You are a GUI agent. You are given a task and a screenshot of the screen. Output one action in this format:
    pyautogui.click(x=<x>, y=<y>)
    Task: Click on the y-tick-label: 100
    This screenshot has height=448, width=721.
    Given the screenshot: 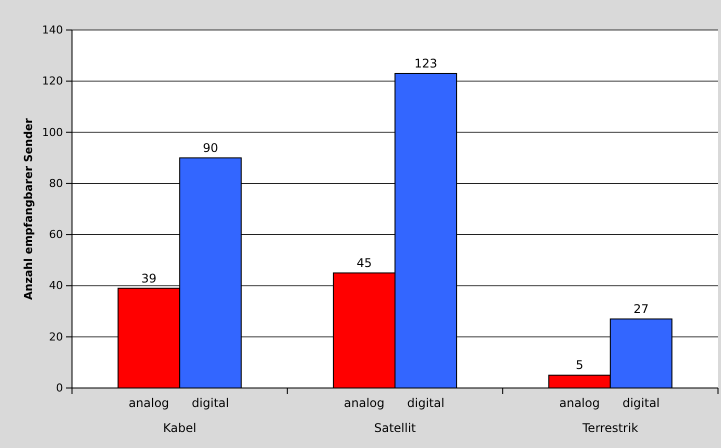 What is the action you would take?
    pyautogui.click(x=52, y=132)
    